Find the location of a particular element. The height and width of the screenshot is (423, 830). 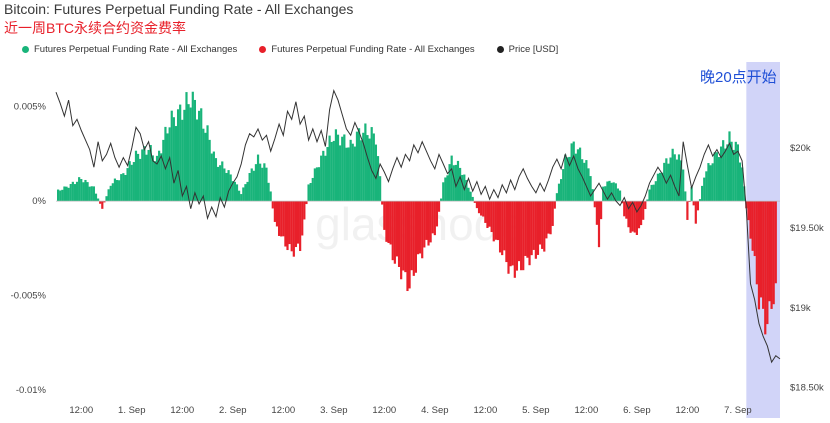

legend-item-price: Price [USD] is located at coordinates (527, 49).